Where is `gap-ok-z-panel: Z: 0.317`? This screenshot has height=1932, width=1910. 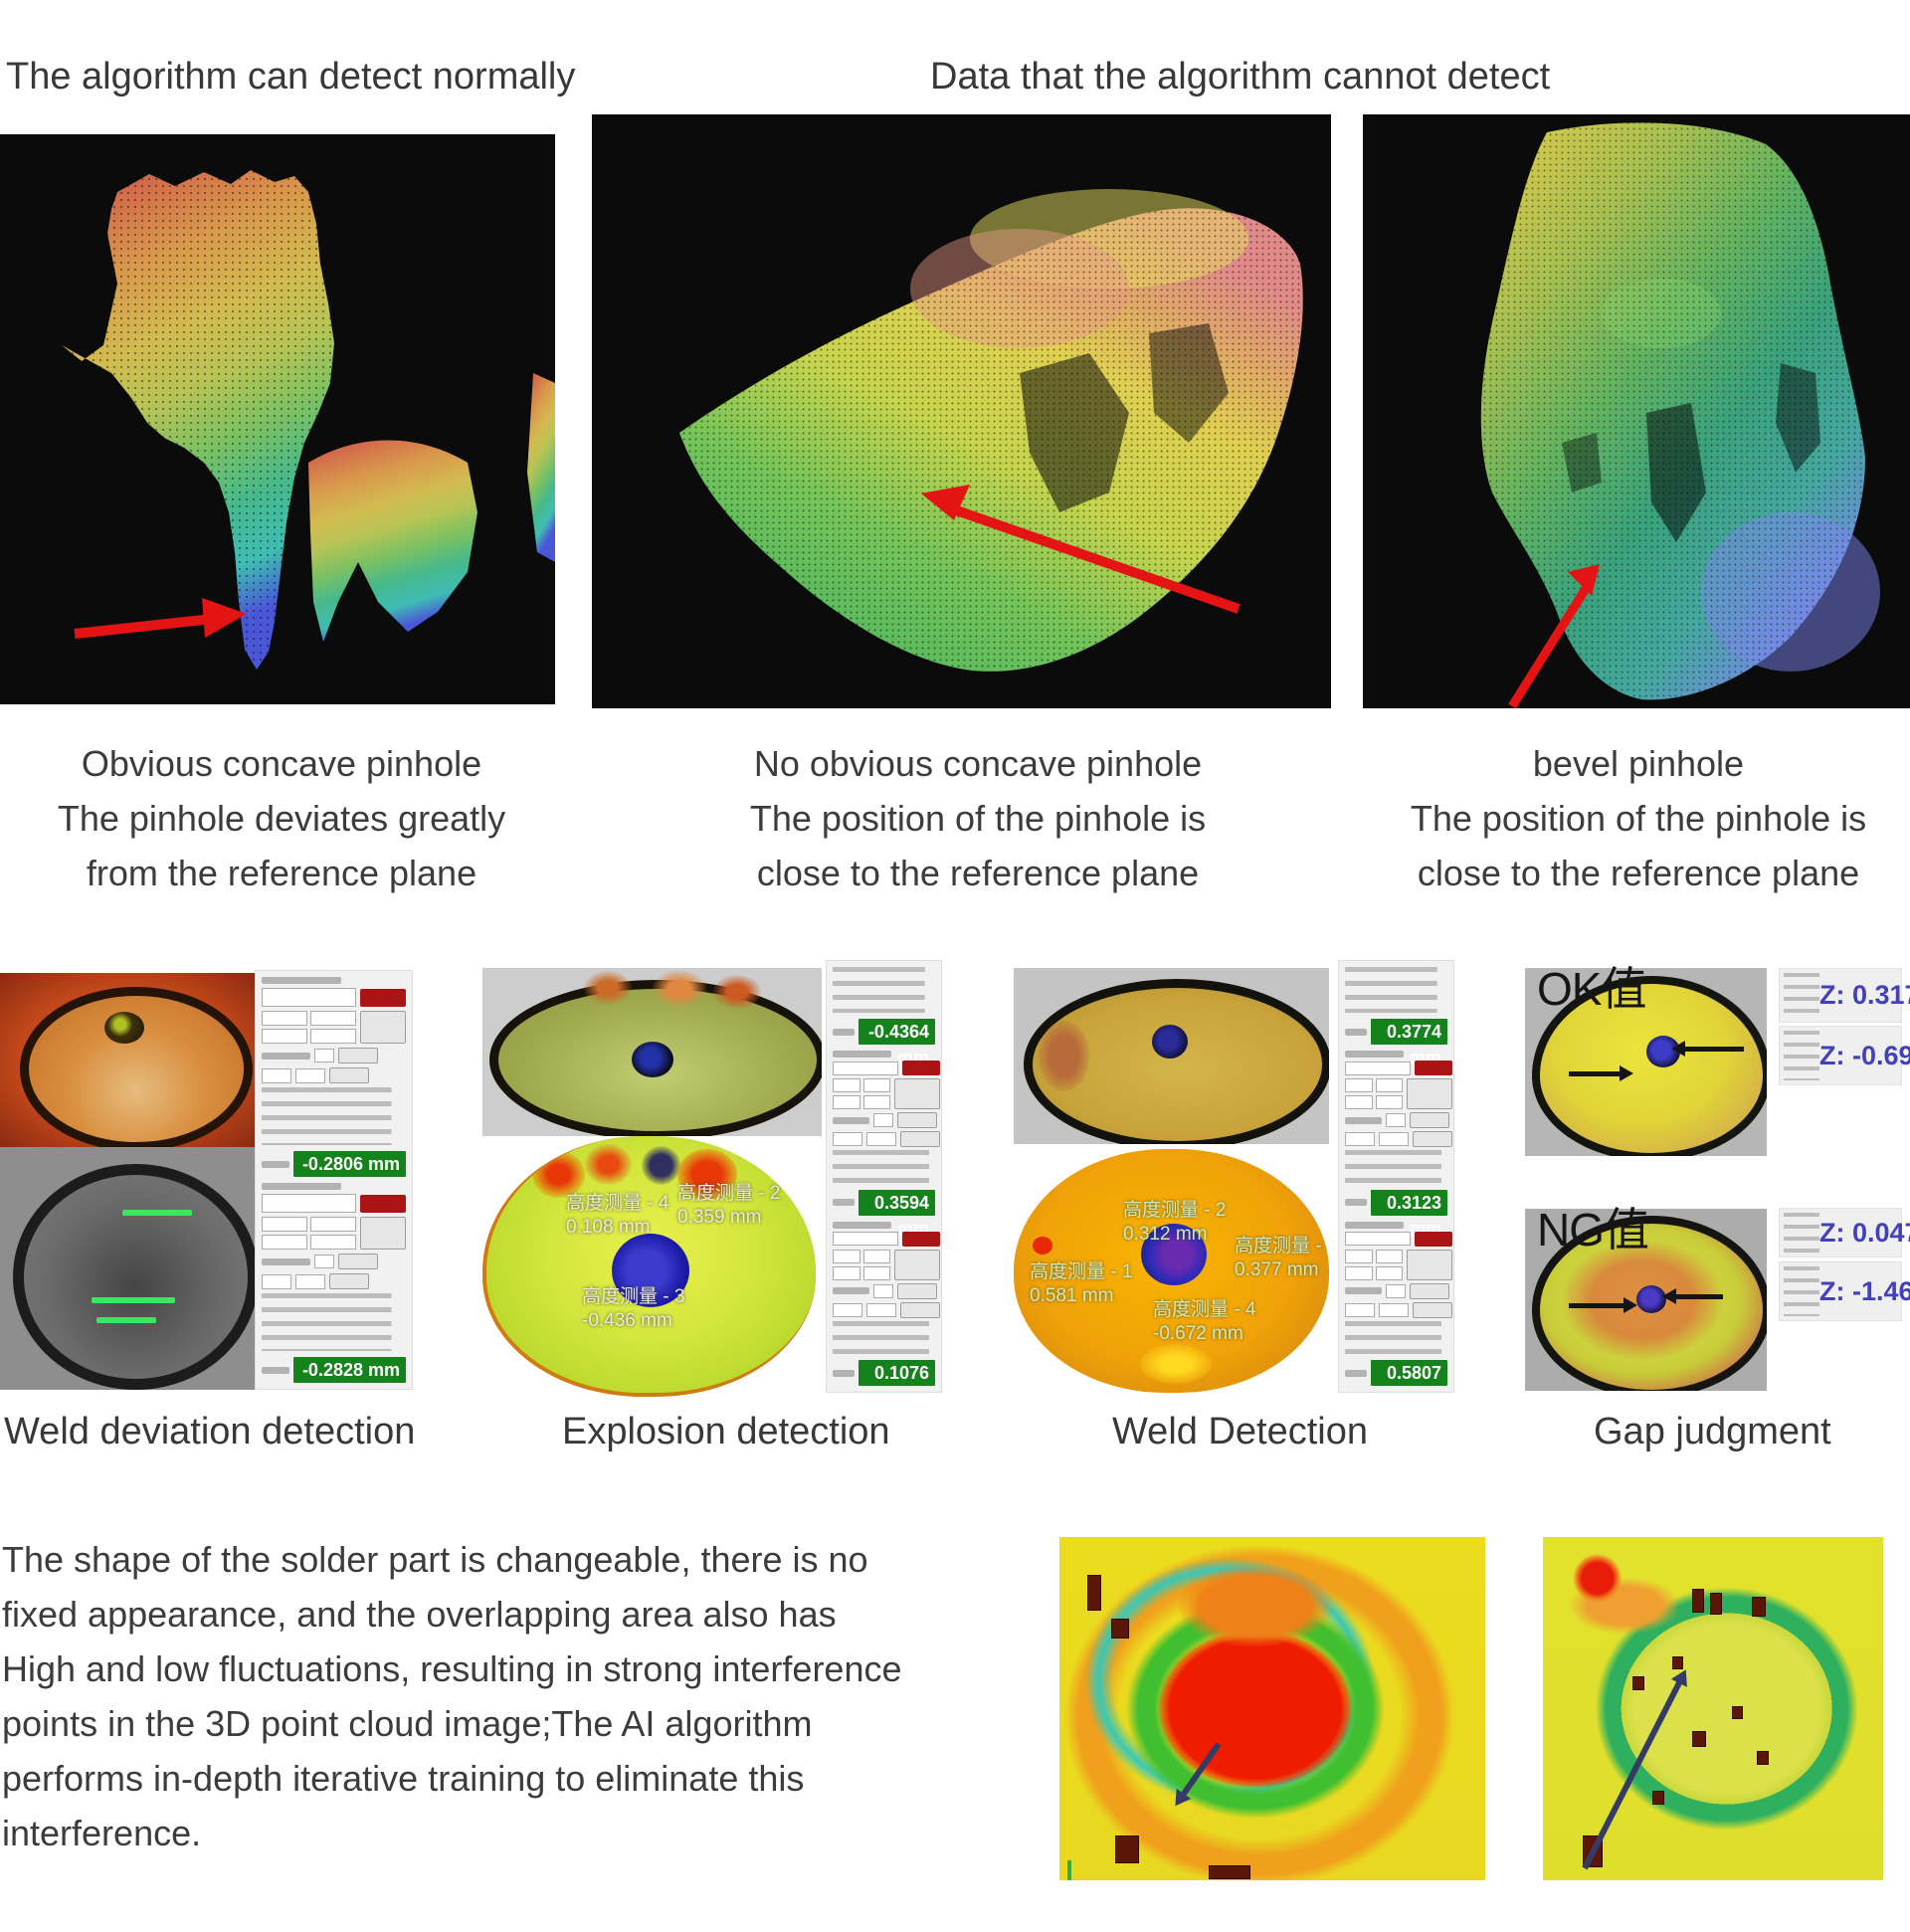
gap-ok-z-panel: Z: 0.317 is located at coordinates (1844, 995).